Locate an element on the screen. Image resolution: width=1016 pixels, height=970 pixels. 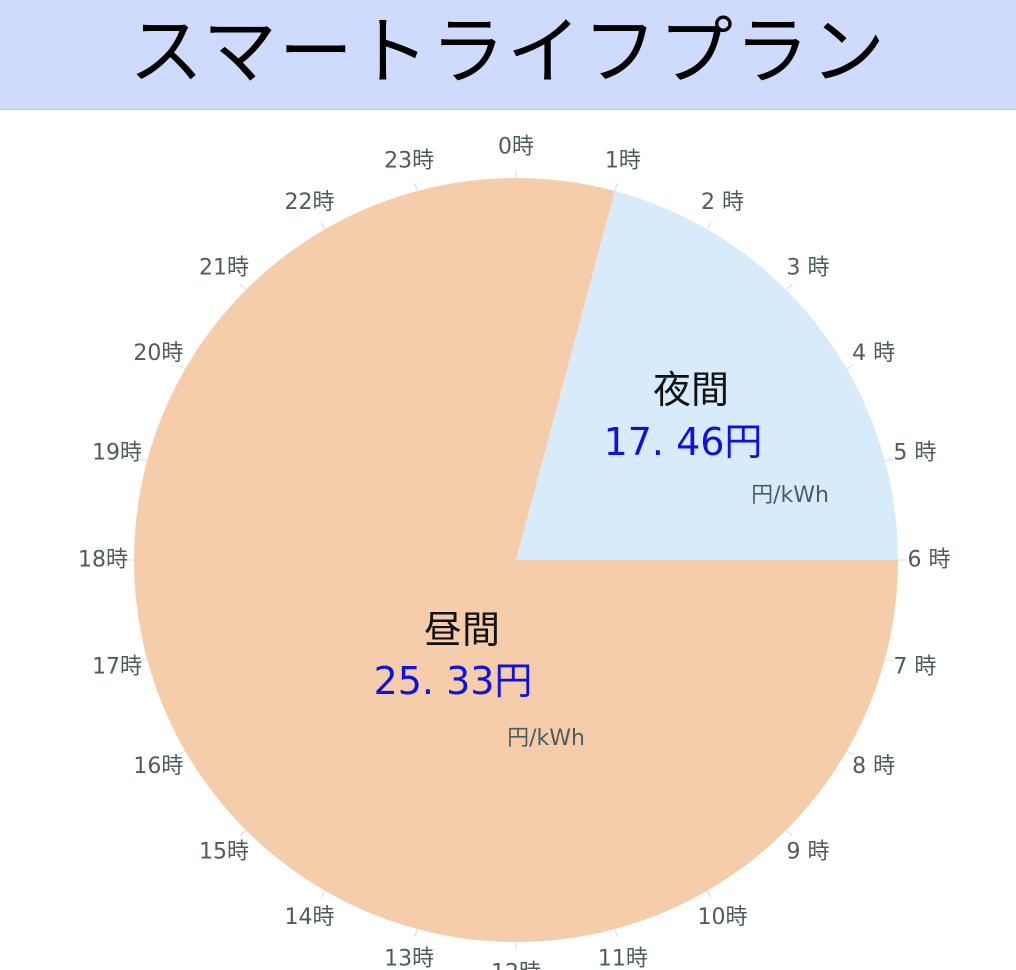
slice-unit-day: 円/kWh is located at coordinates (546, 738).